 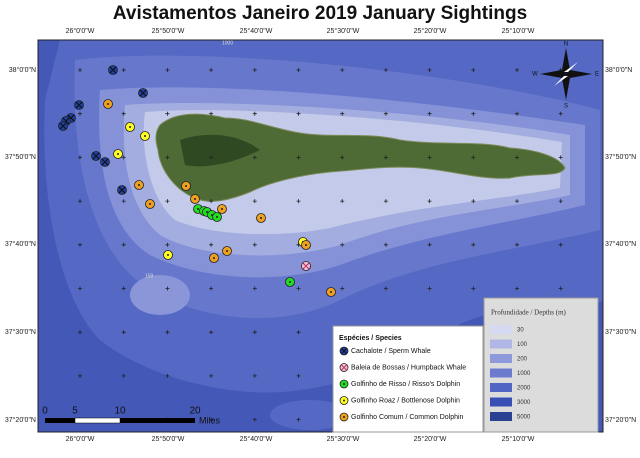 What do you see at coordinates (524, 374) in the screenshot?
I see `depth-label: 1000` at bounding box center [524, 374].